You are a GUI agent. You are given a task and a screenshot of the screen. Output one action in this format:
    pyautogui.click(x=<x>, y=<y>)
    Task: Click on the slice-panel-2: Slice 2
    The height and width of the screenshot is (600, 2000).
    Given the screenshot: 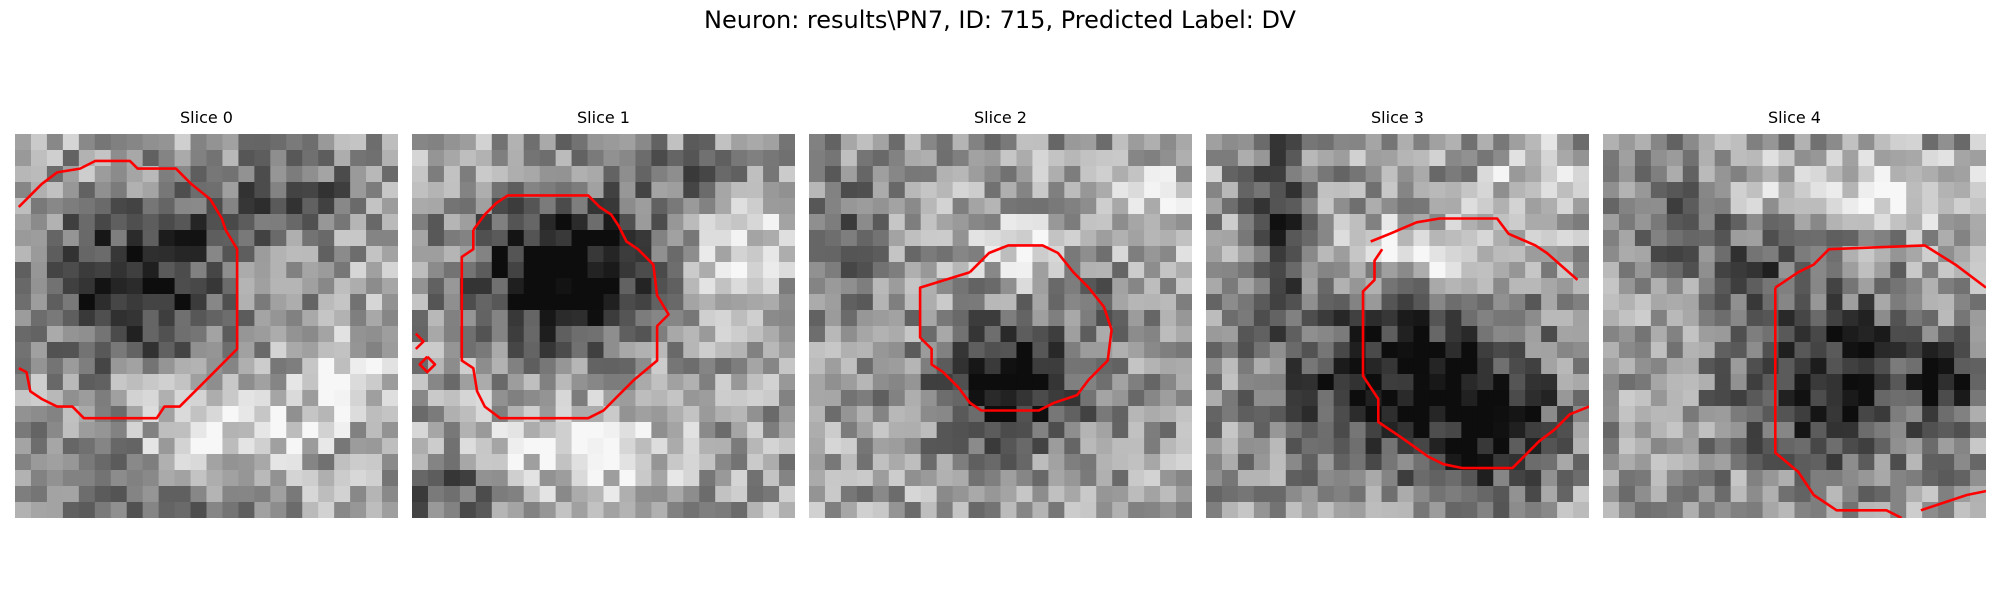 What is the action you would take?
    pyautogui.click(x=1000, y=313)
    